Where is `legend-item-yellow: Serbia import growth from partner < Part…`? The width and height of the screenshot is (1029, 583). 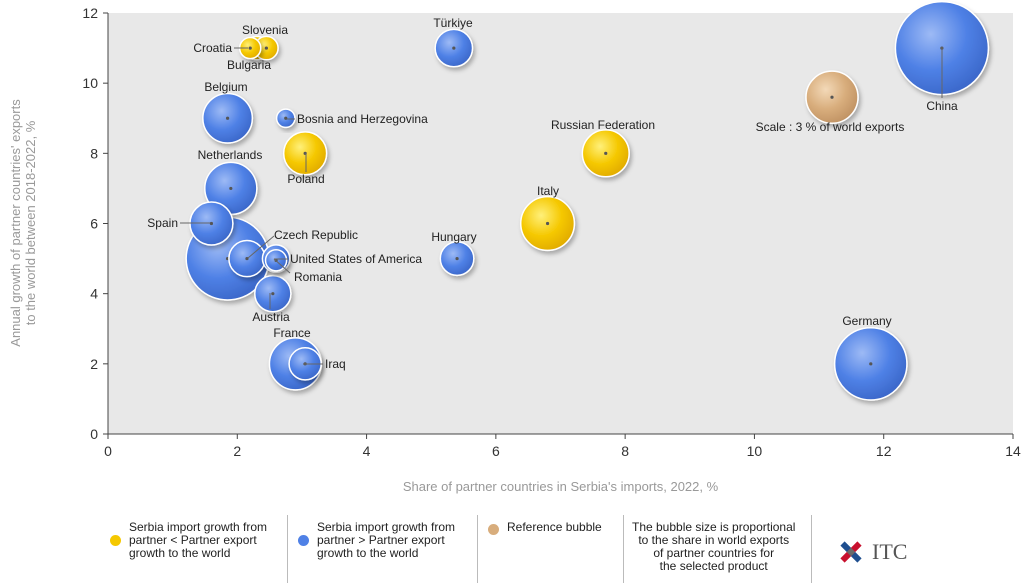
legend-item-yellow: Serbia import growth from partner < Part… is located at coordinates (194, 549).